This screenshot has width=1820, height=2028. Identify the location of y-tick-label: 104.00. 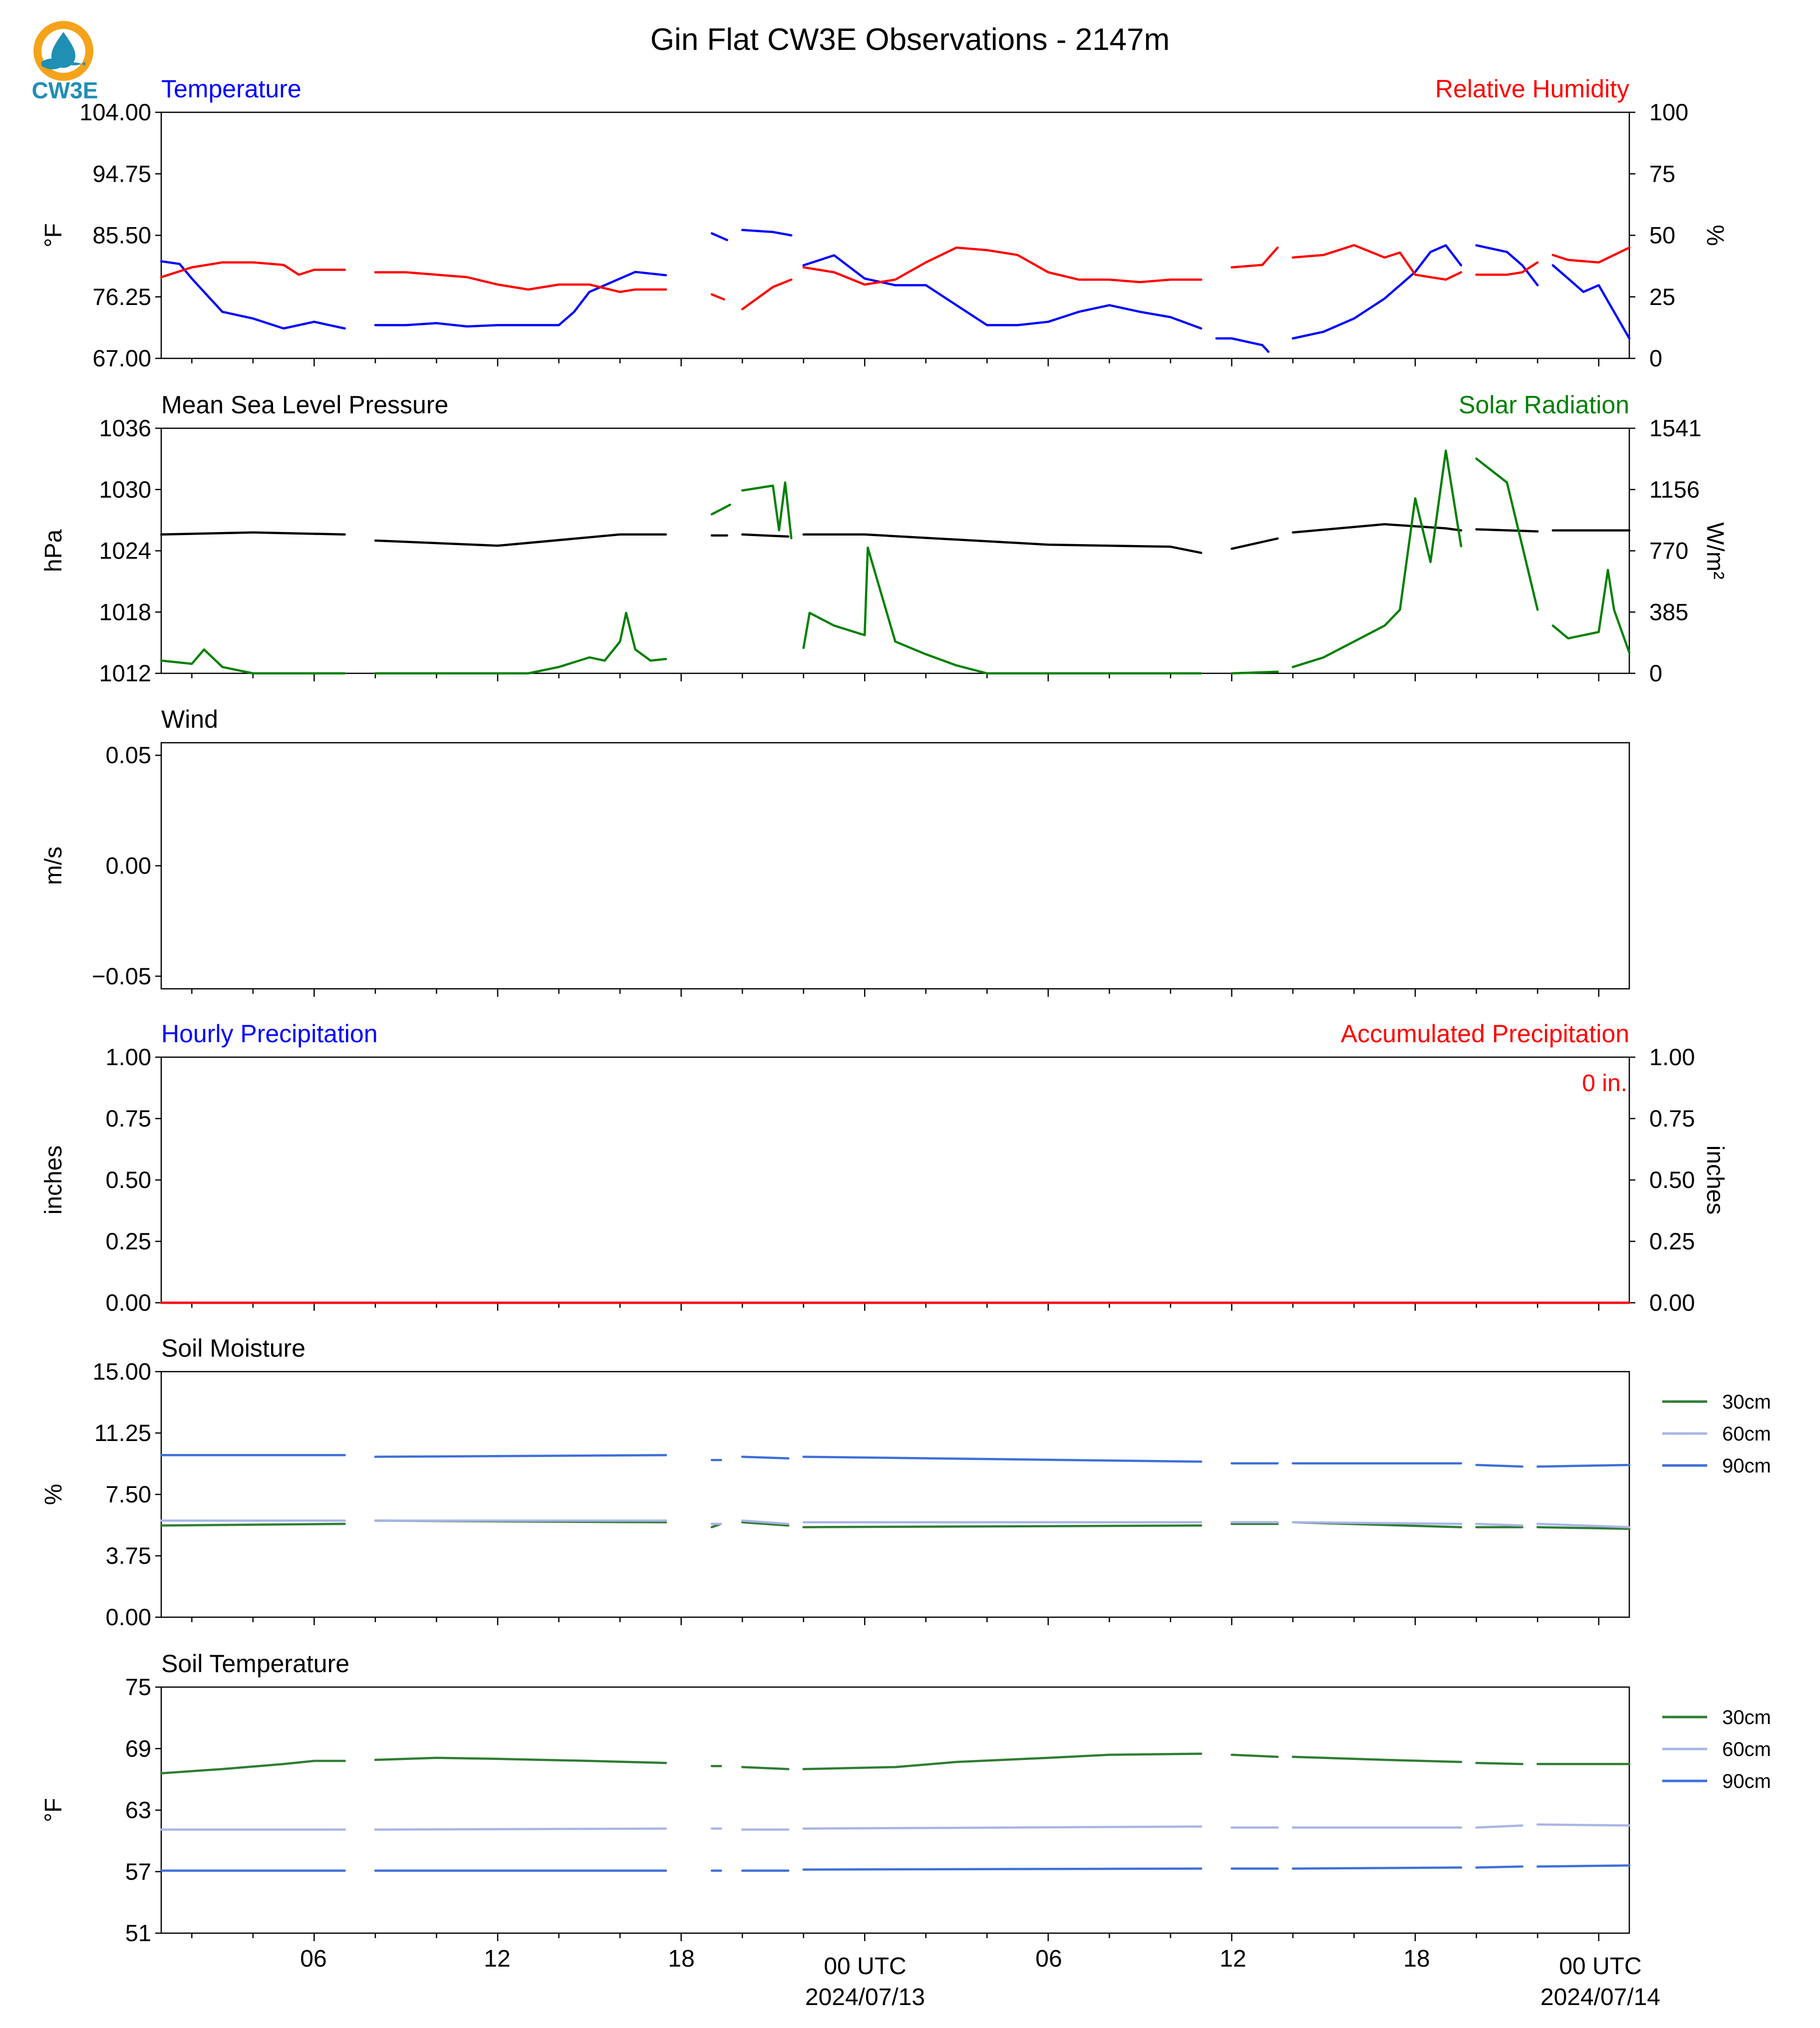
(115, 112).